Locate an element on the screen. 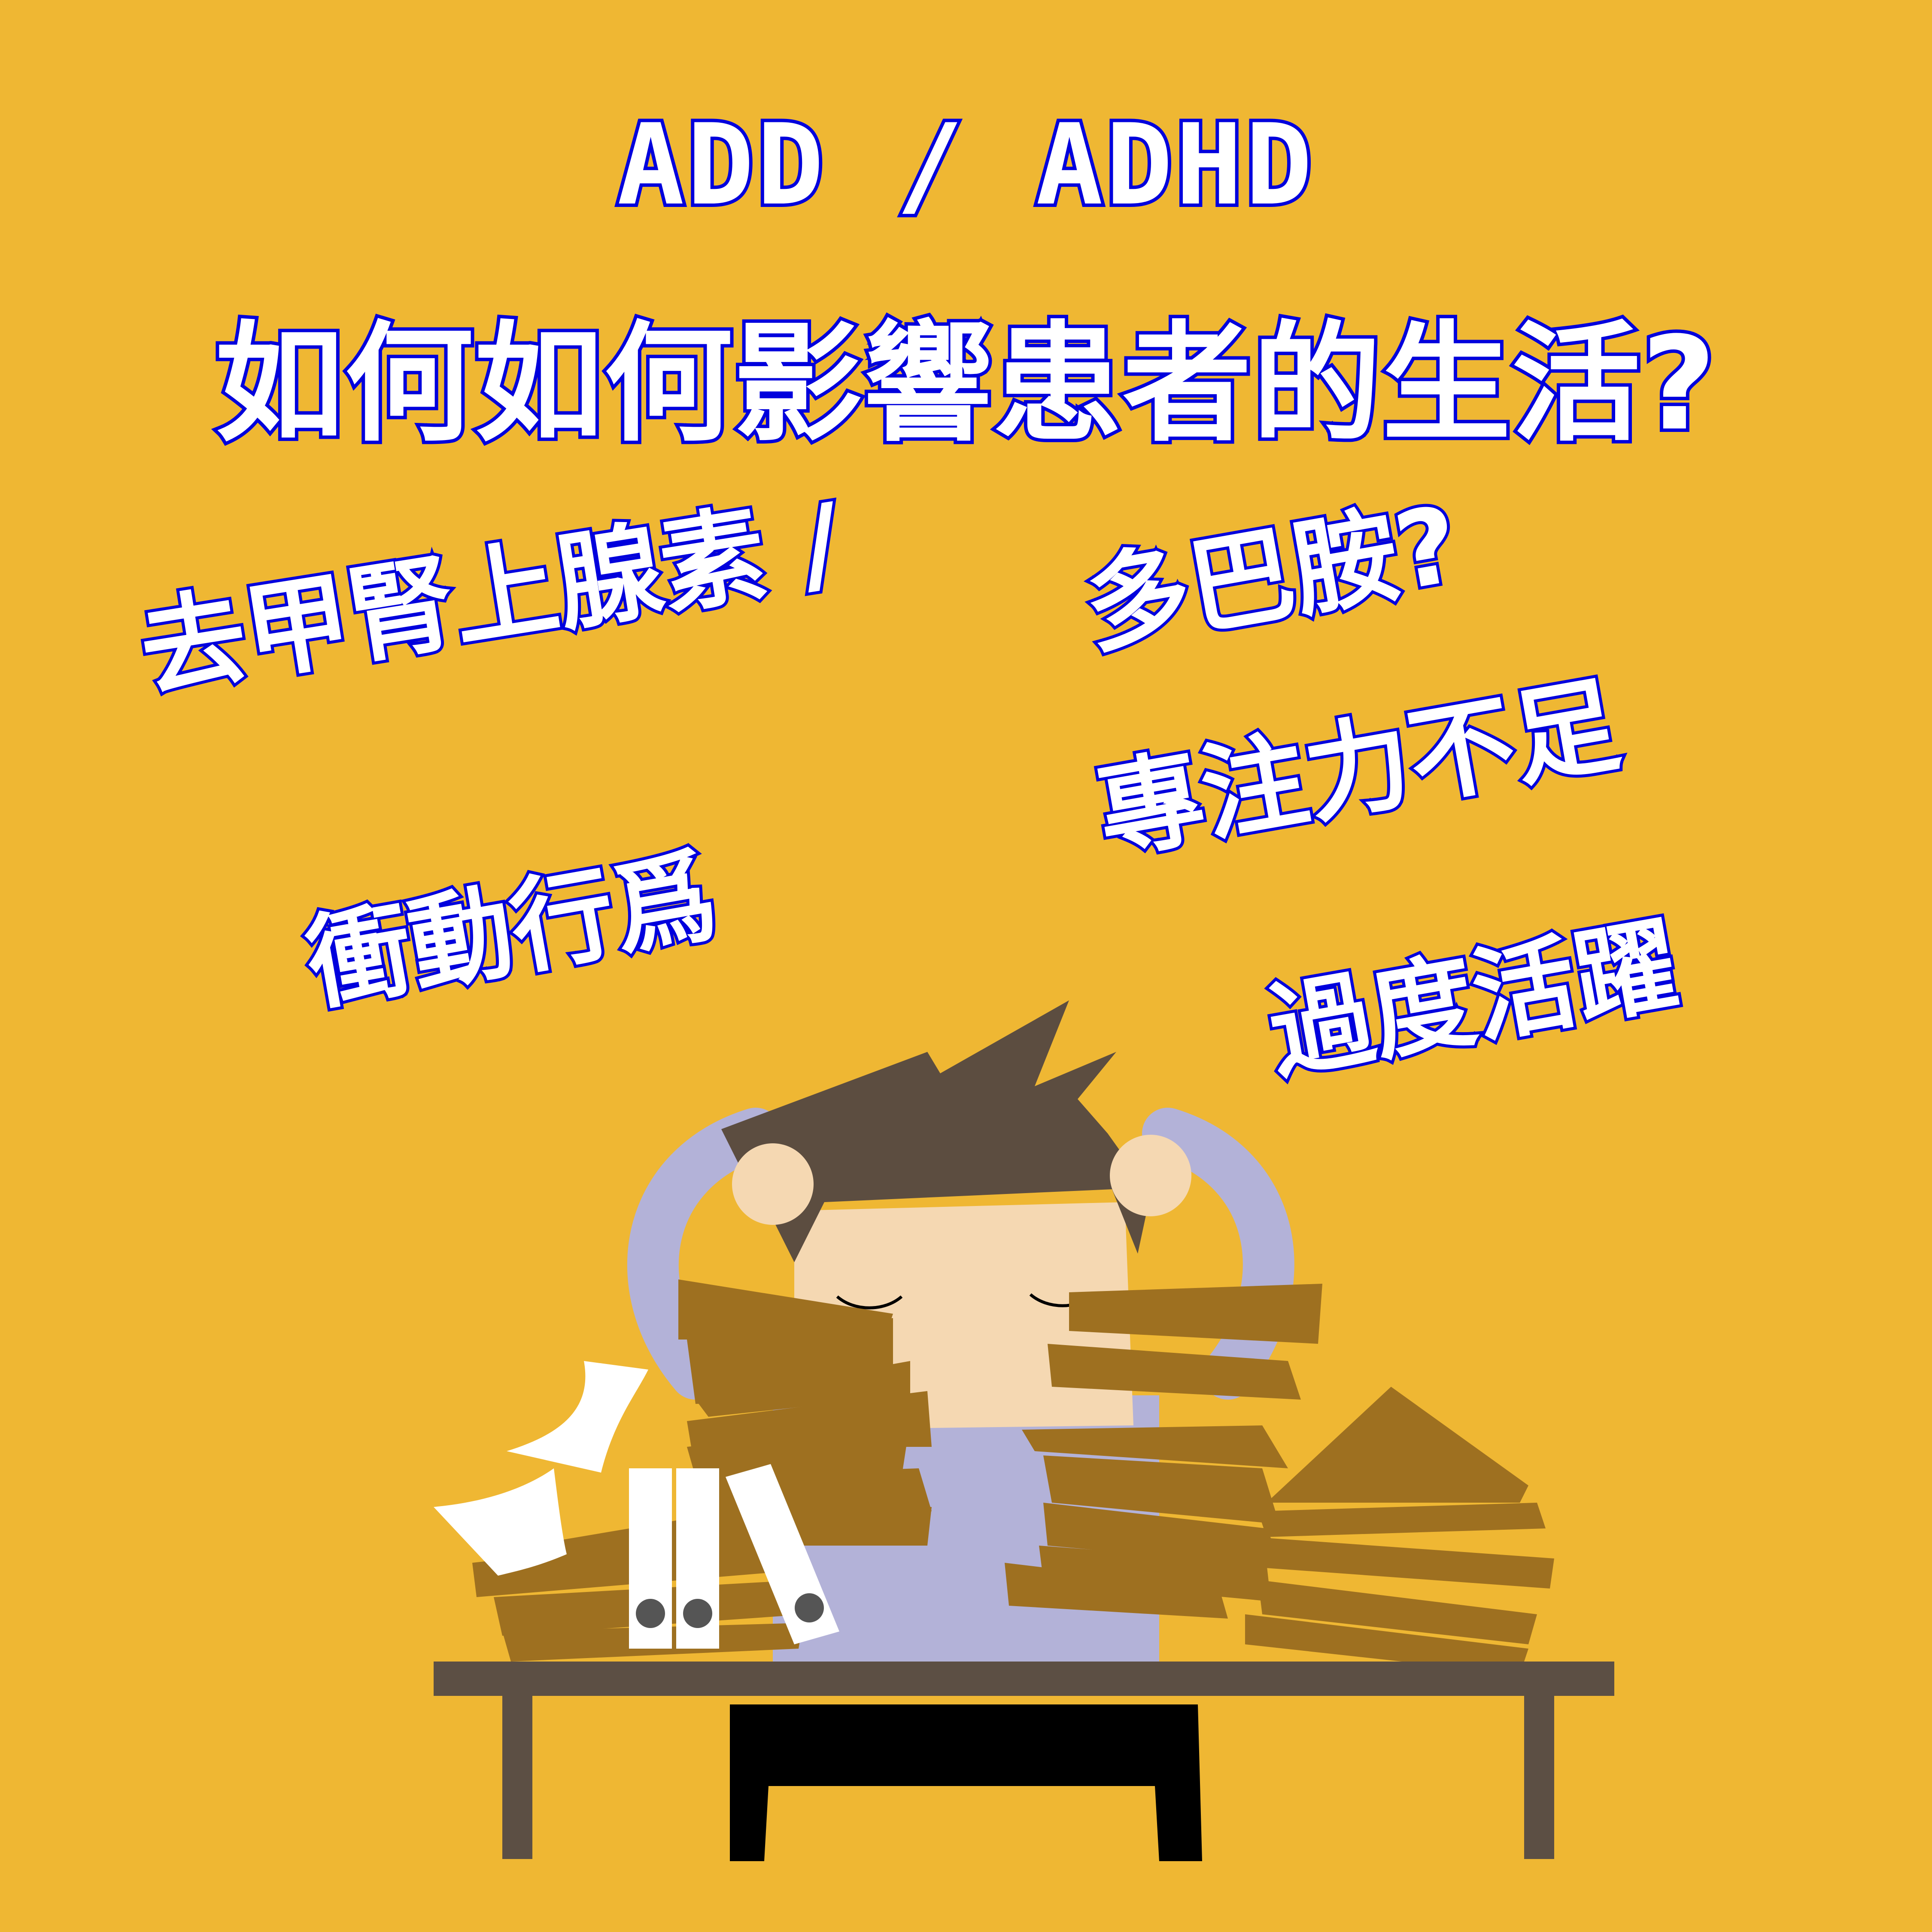 This screenshot has height=1932, width=1932. binders is located at coordinates (734, 1557).